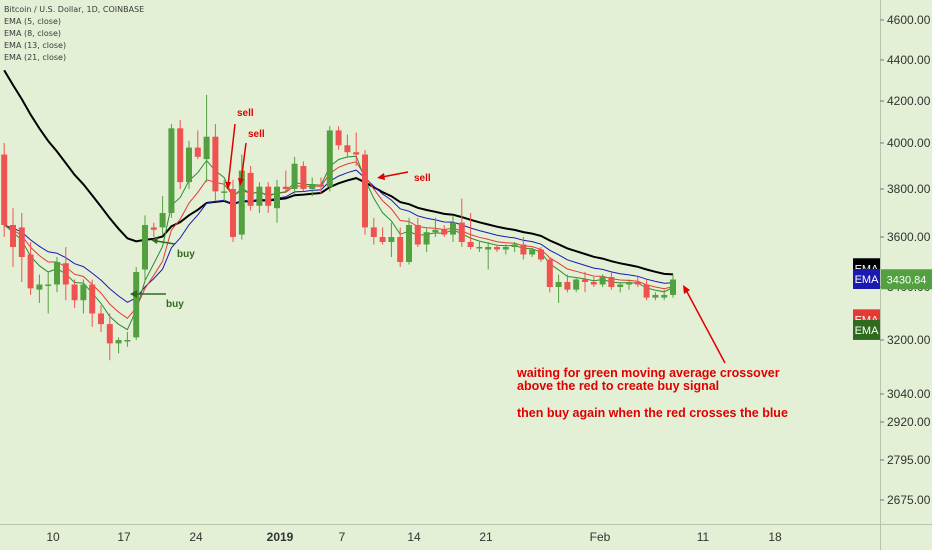  I want to click on price-tick-label: 4400.00, so click(909, 60).